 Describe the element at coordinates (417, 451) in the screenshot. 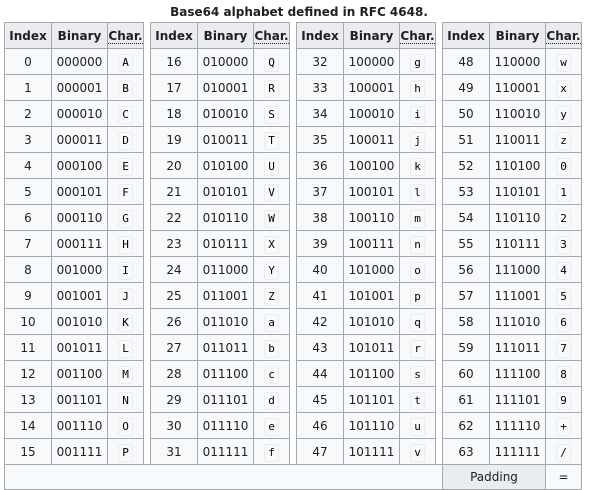

I see `char-cell: v` at that location.